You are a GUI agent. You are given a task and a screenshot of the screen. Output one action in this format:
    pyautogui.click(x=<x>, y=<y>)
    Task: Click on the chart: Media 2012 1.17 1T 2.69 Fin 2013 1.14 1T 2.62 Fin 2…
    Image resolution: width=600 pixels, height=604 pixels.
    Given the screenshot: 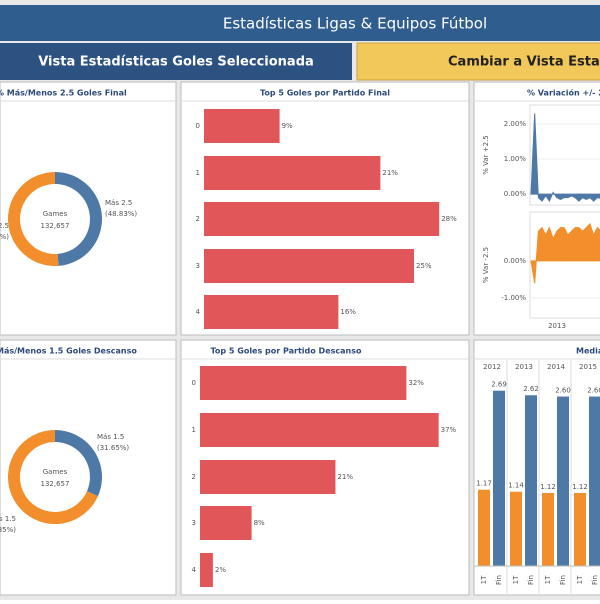 What is the action you would take?
    pyautogui.click(x=537, y=471)
    